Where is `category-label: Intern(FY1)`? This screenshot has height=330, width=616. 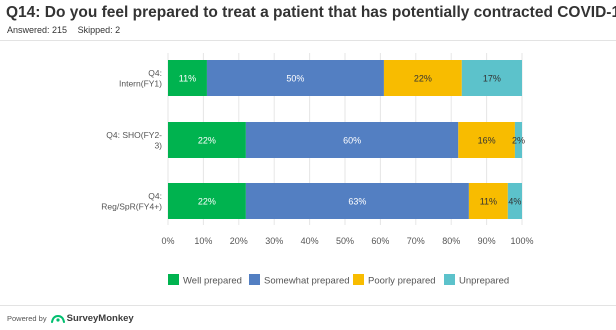
category-label: Intern(FY1) is located at coordinates (140, 83).